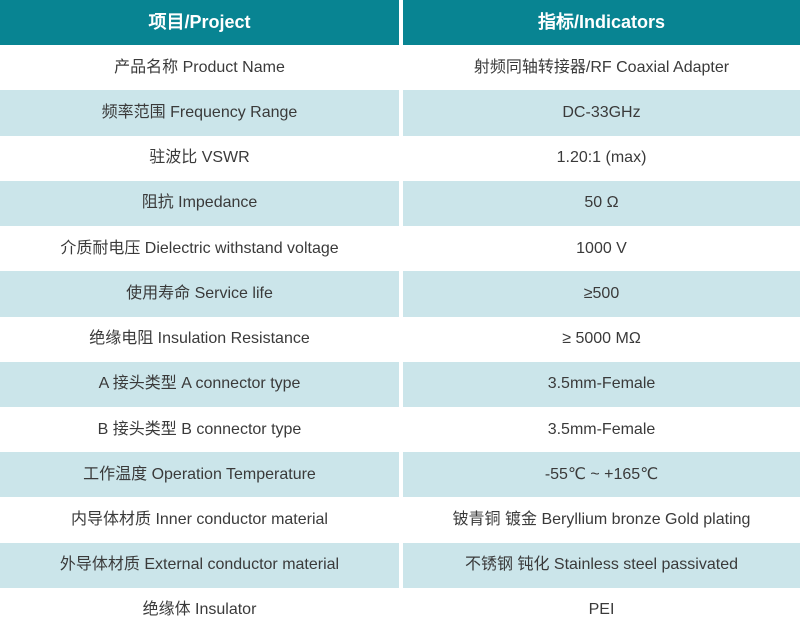 The width and height of the screenshot is (800, 633). What do you see at coordinates (199, 68) in the screenshot?
I see `project-cell: 产品名称 Product Name` at bounding box center [199, 68].